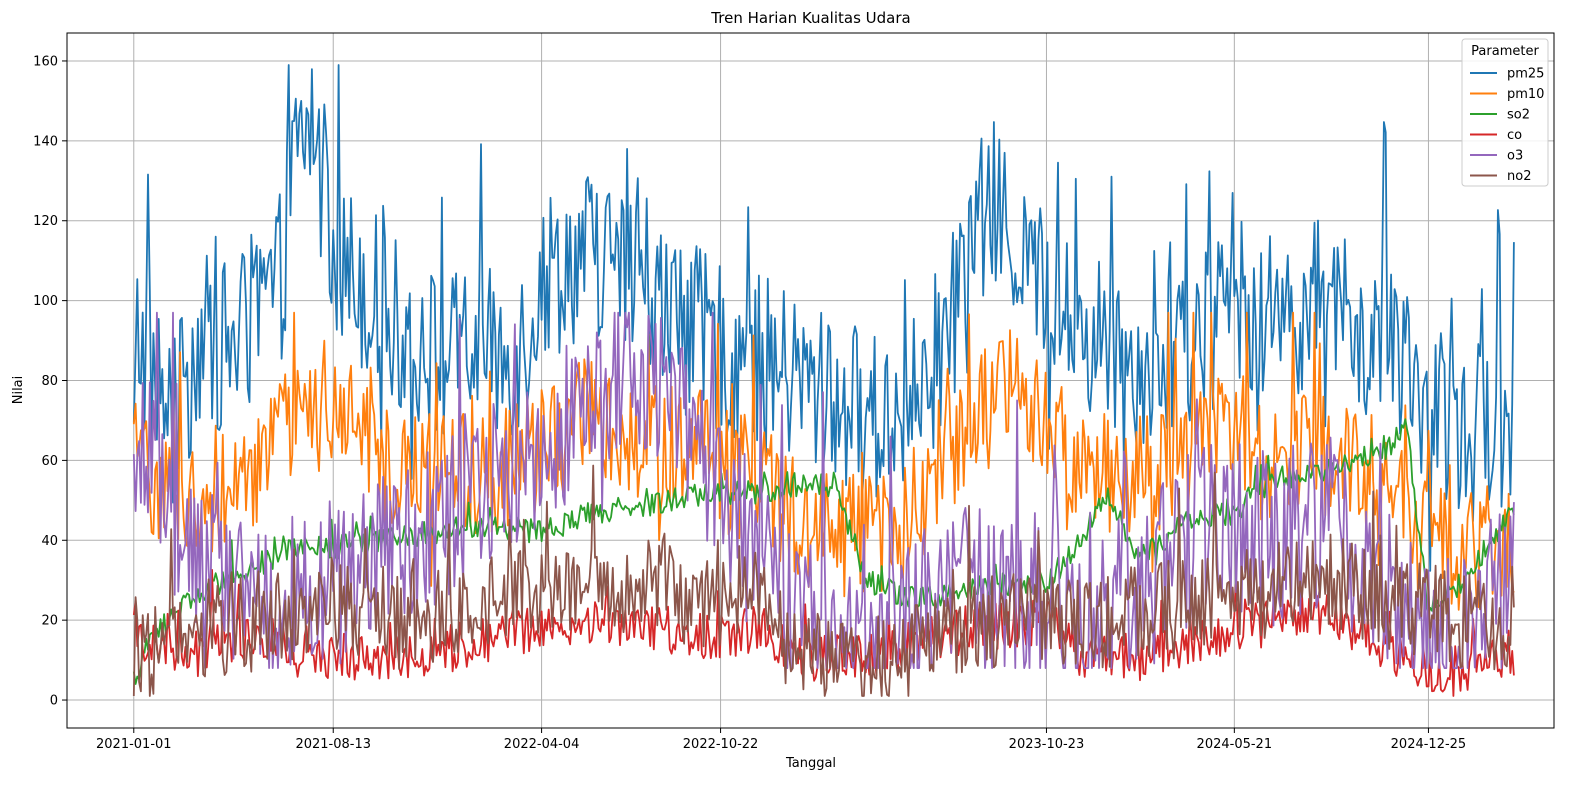 The image size is (1589, 790). Describe the element at coordinates (18, 390) in the screenshot. I see `y-axis-title: Nilai` at that location.